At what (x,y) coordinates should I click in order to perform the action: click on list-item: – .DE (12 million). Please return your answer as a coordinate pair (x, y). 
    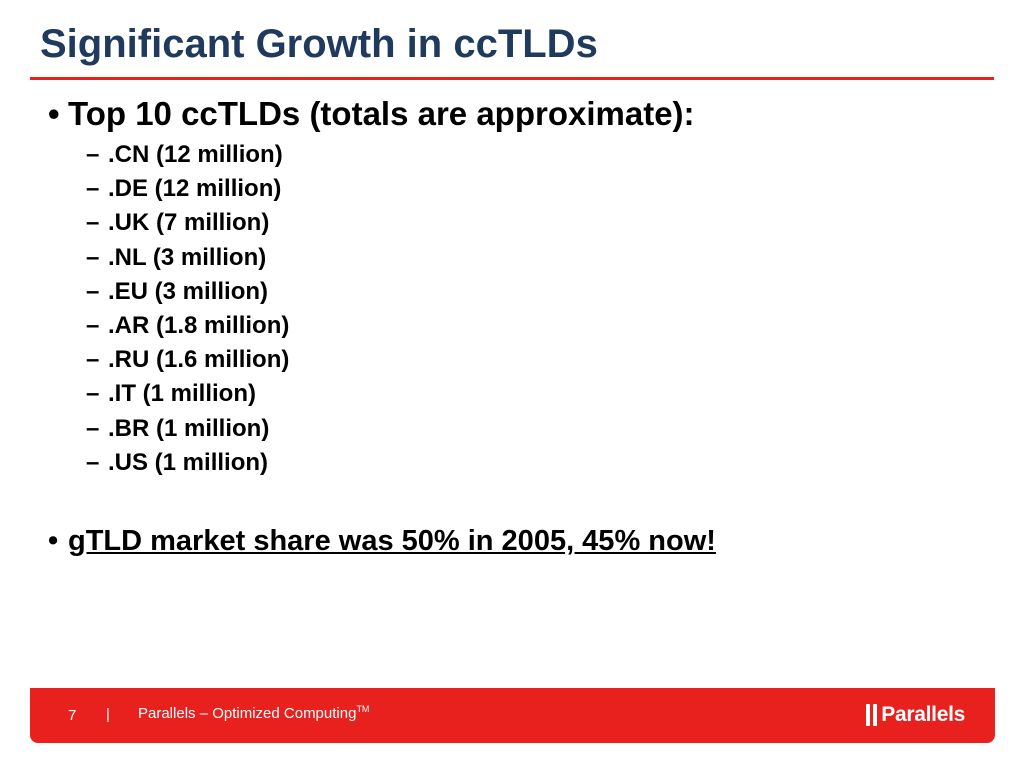
    Looking at the image, I should click on (184, 189).